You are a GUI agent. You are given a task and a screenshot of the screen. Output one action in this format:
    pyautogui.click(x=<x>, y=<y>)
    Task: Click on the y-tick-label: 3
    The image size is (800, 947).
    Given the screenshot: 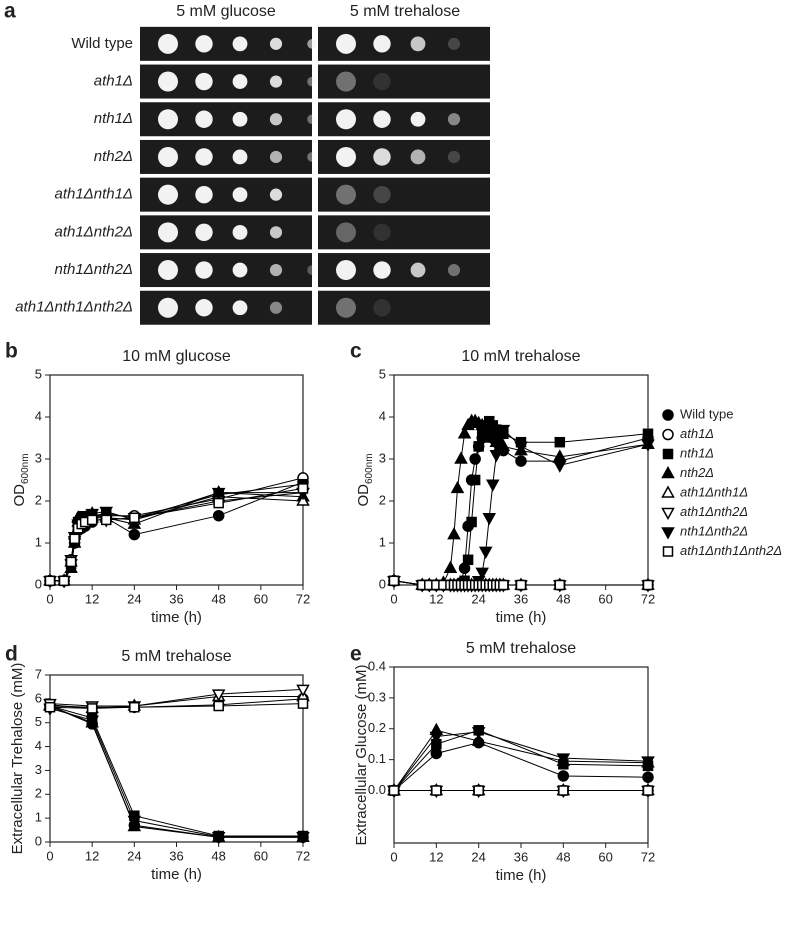 What is the action you would take?
    pyautogui.click(x=38, y=769)
    